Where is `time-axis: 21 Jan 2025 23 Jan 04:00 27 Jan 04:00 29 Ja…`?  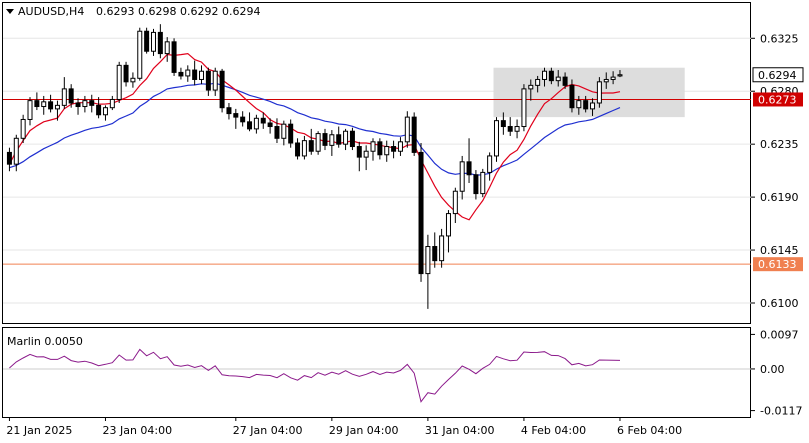
time-axis: 21 Jan 2025 23 Jan 04:00 27 Jan 04:00 29 Ja… is located at coordinates (344, 427).